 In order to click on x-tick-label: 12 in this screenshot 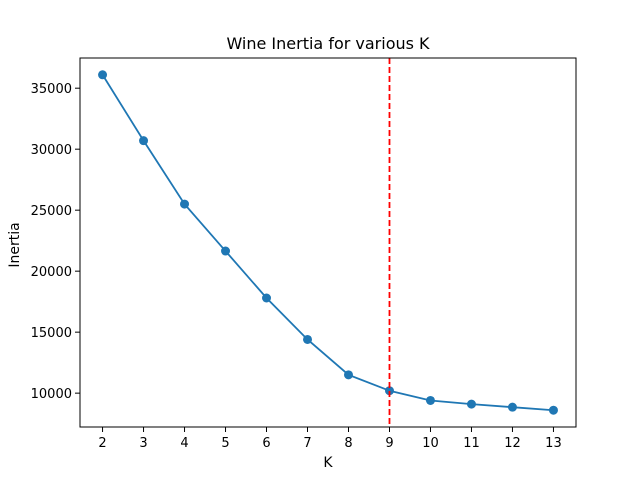, I will do `click(512, 443)`.